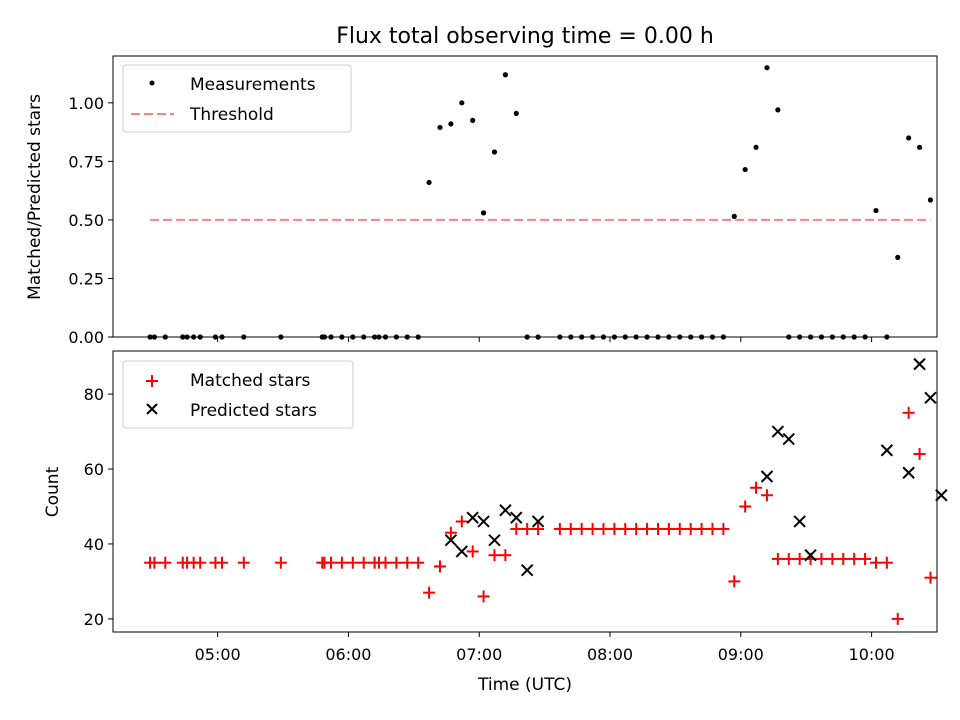 Image resolution: width=960 pixels, height=720 pixels. What do you see at coordinates (98, 507) in the screenshot?
I see `bottom-y-ticks: 20 40 60 80` at bounding box center [98, 507].